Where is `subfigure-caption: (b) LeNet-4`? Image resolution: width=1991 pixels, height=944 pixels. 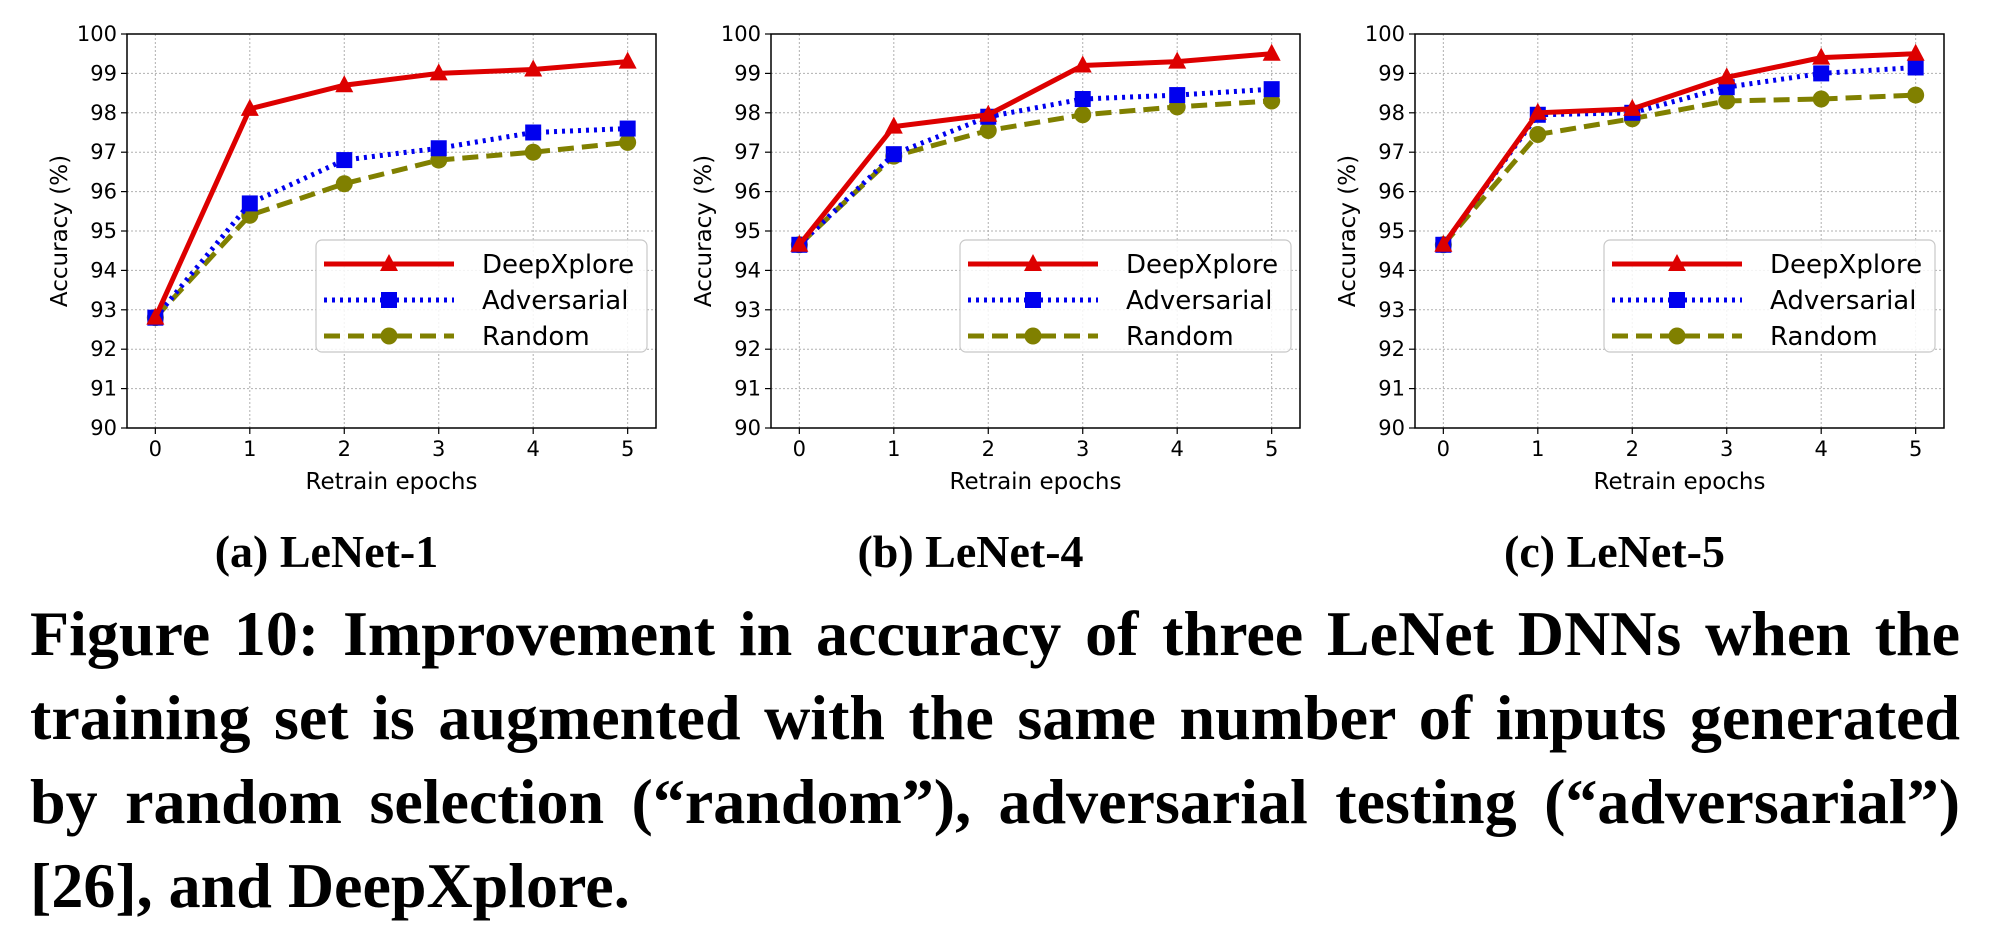
subfigure-caption: (b) LeNet-4 is located at coordinates (970, 551).